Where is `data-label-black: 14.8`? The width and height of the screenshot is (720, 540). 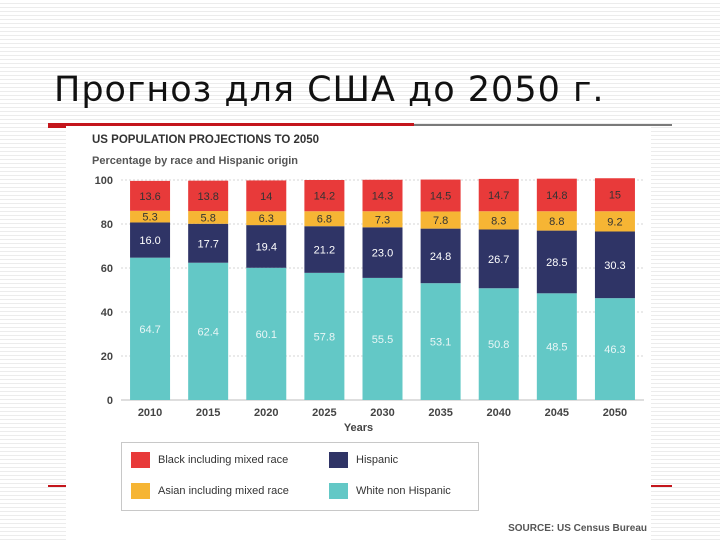 data-label-black: 14.8 is located at coordinates (556, 196).